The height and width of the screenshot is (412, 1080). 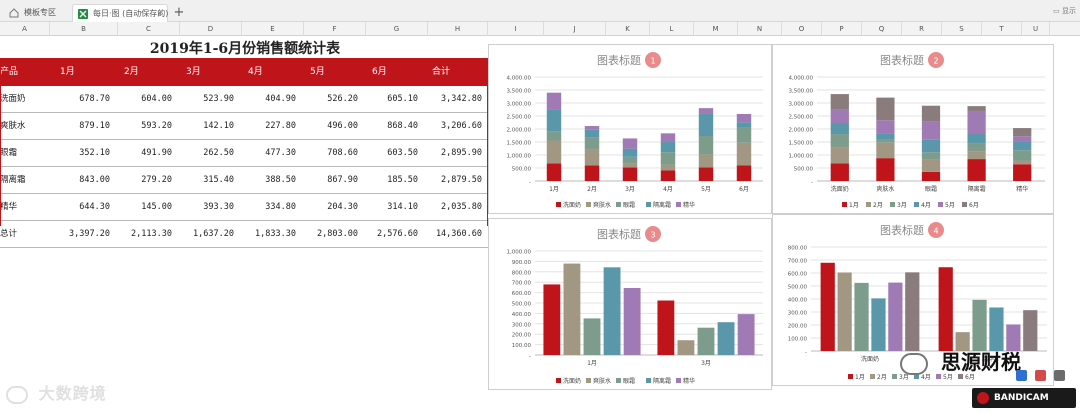 I want to click on value-cell: 2,576.60, so click(x=397, y=234).